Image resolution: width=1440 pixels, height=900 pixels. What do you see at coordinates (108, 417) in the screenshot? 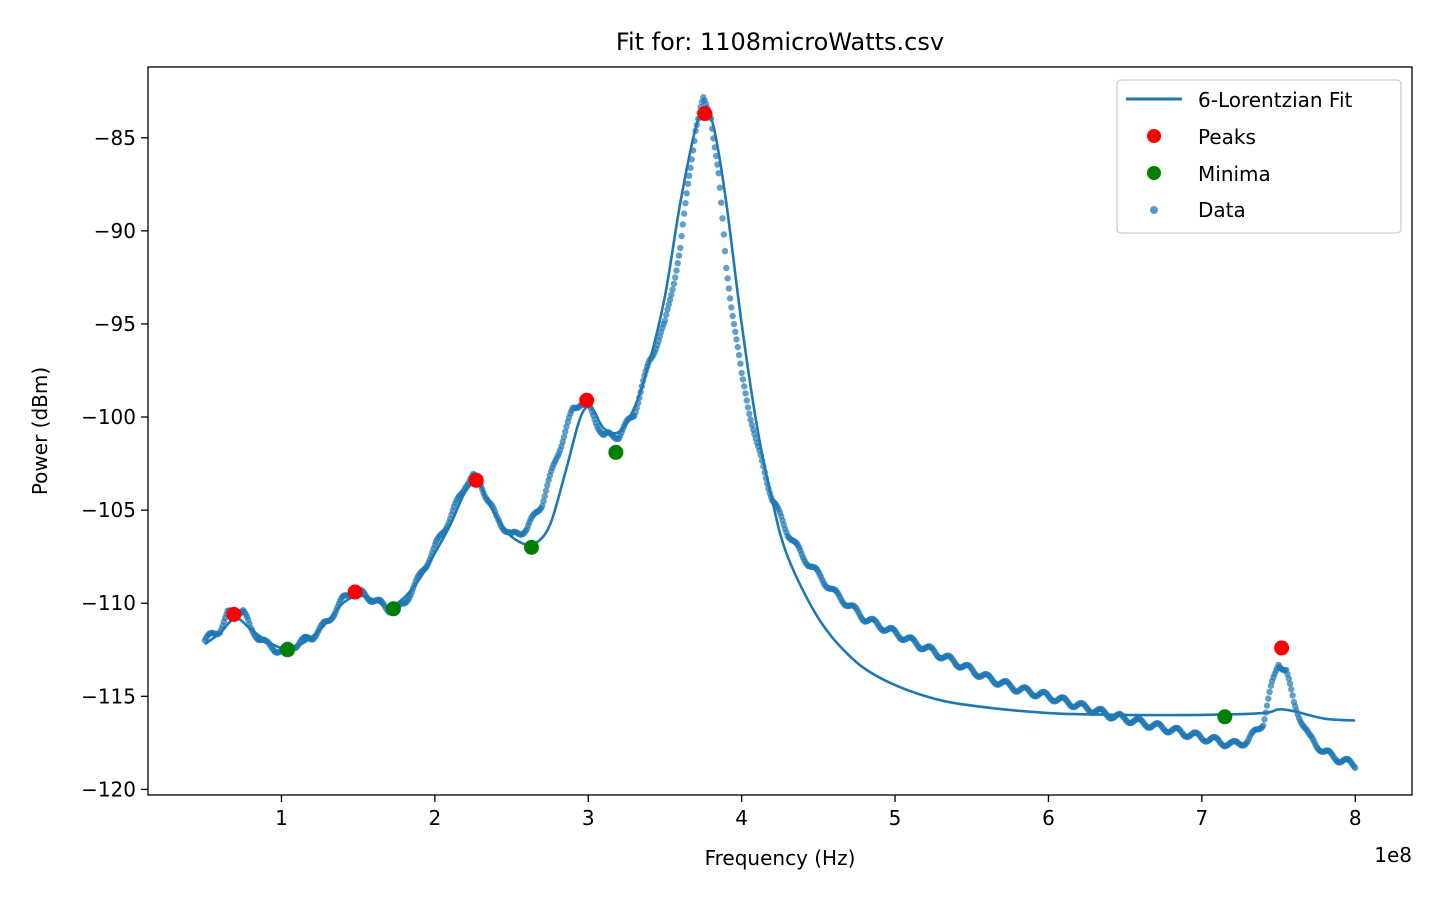
I see `y-tick-label: −100` at bounding box center [108, 417].